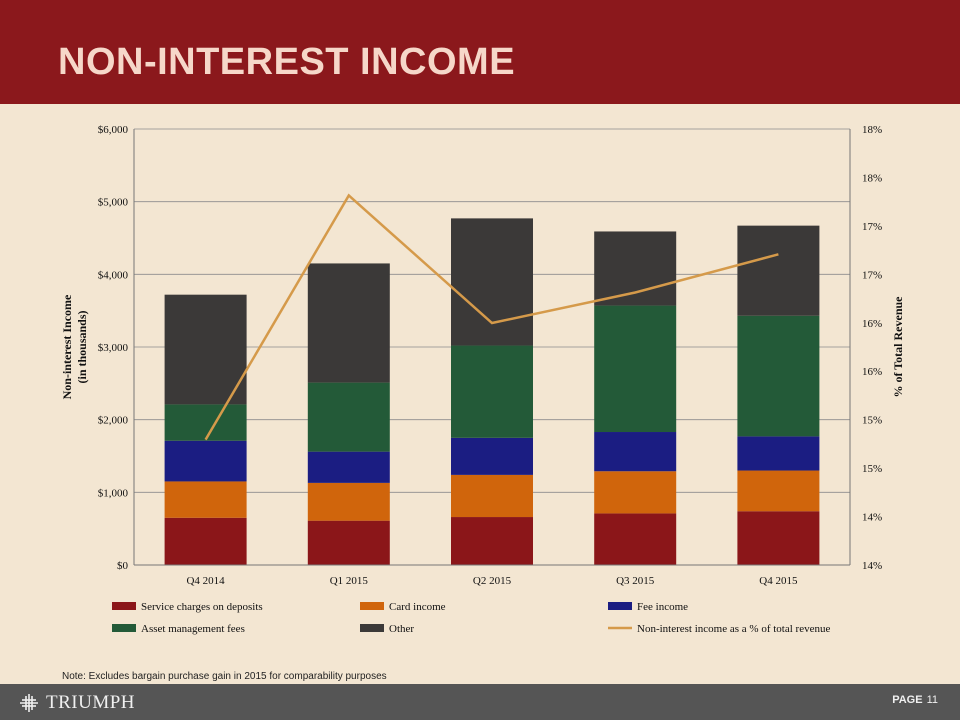 The height and width of the screenshot is (720, 960). What do you see at coordinates (193, 629) in the screenshot?
I see `legend-label: Asset management fees` at bounding box center [193, 629].